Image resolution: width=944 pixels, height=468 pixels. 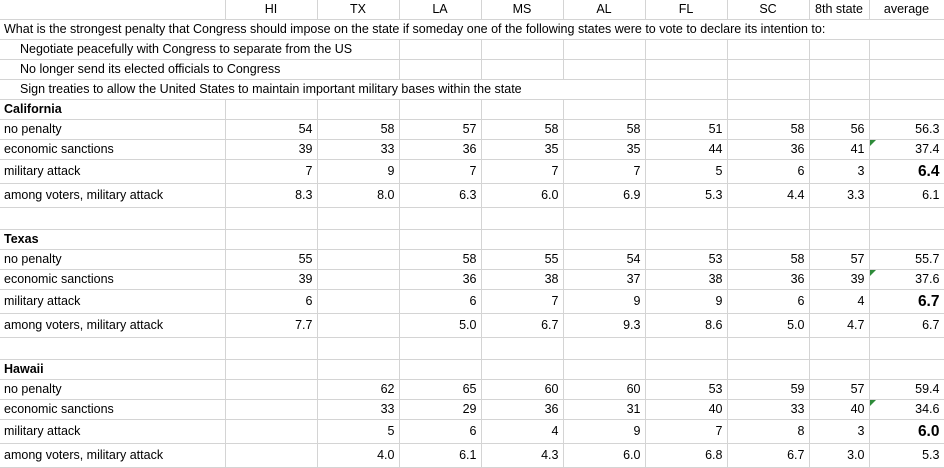 What do you see at coordinates (839, 279) in the screenshot?
I see `value-cell: 39` at bounding box center [839, 279].